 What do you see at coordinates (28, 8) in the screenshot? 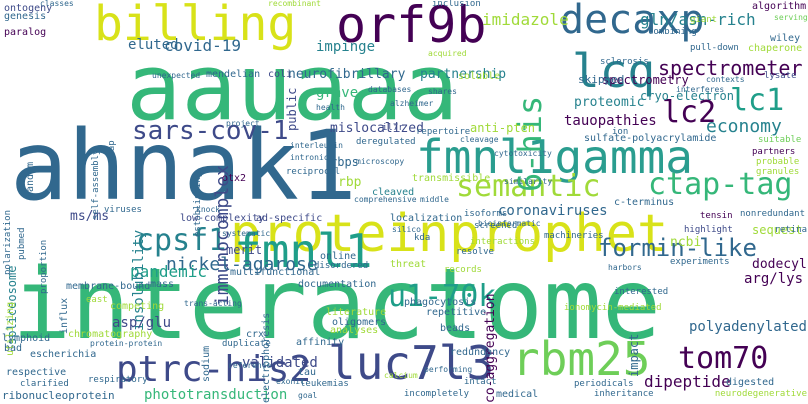
I see `word: ontogeny` at bounding box center [28, 8].